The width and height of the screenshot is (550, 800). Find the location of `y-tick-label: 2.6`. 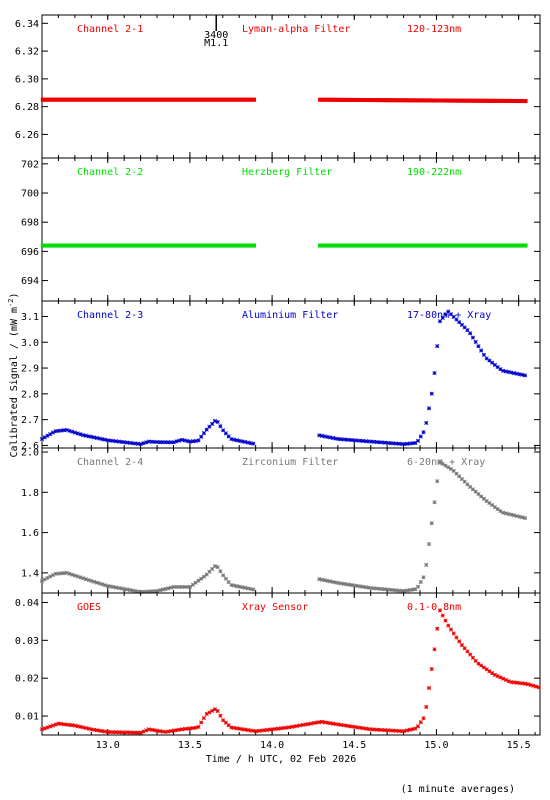

y-tick-label: 2.6 is located at coordinates (30, 446).